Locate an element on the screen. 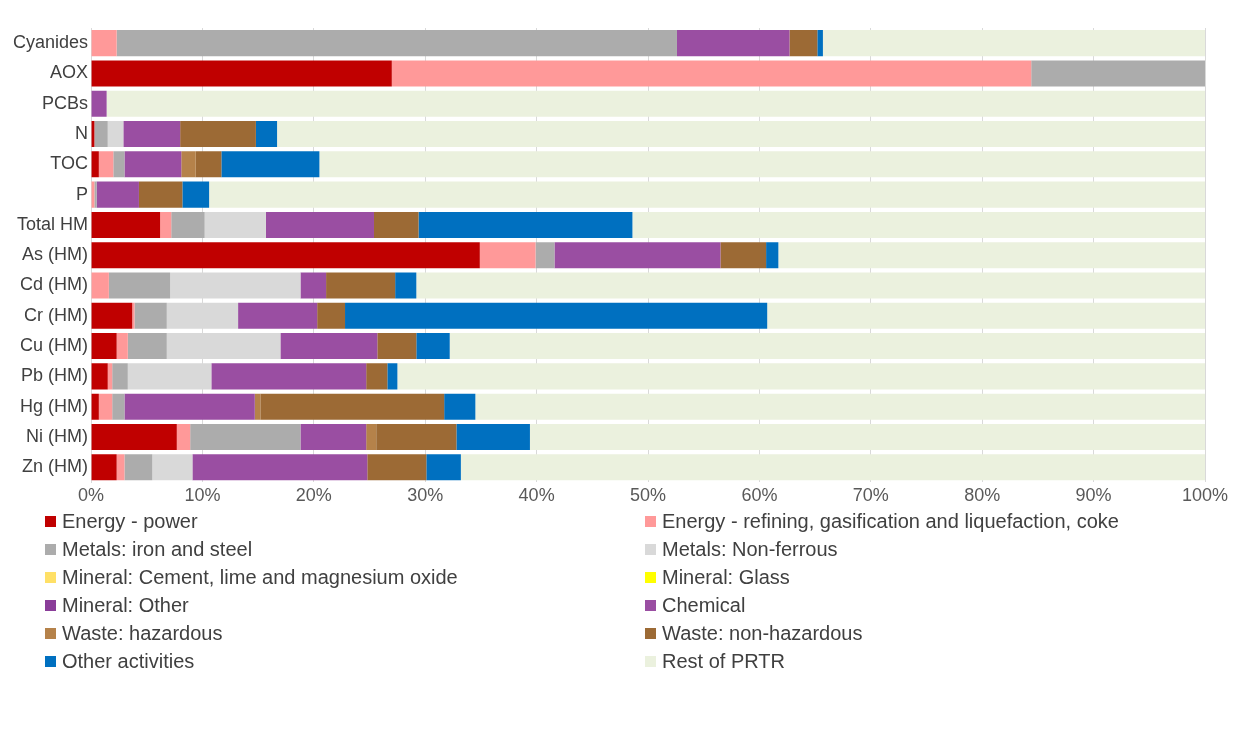  y-tick-label: Hg (HM) is located at coordinates (54, 405).